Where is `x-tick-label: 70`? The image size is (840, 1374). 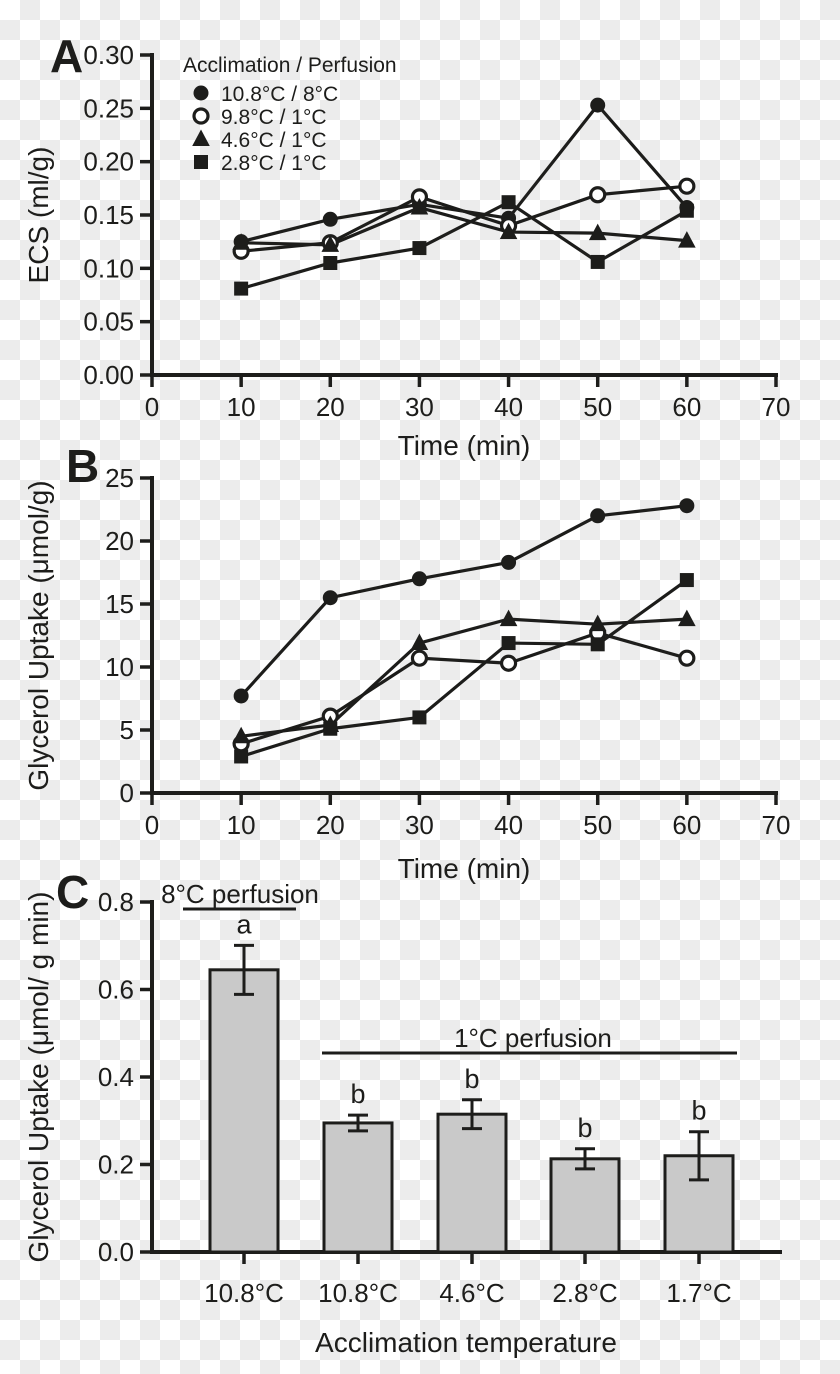
x-tick-label: 70 is located at coordinates (776, 407).